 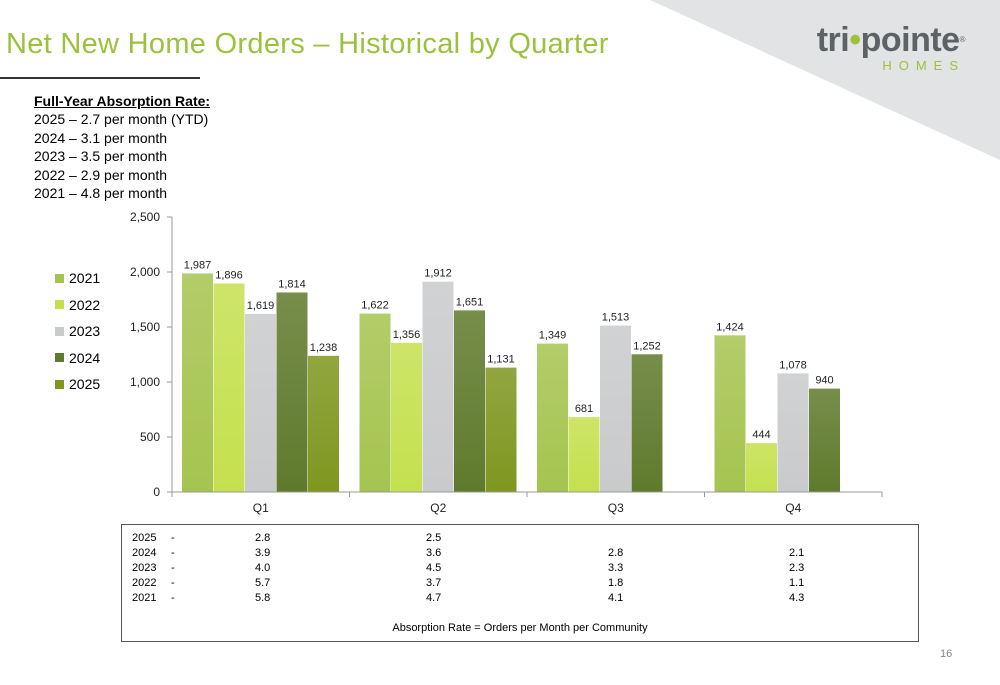 I want to click on legend-item-2021: 2021, so click(x=77, y=278).